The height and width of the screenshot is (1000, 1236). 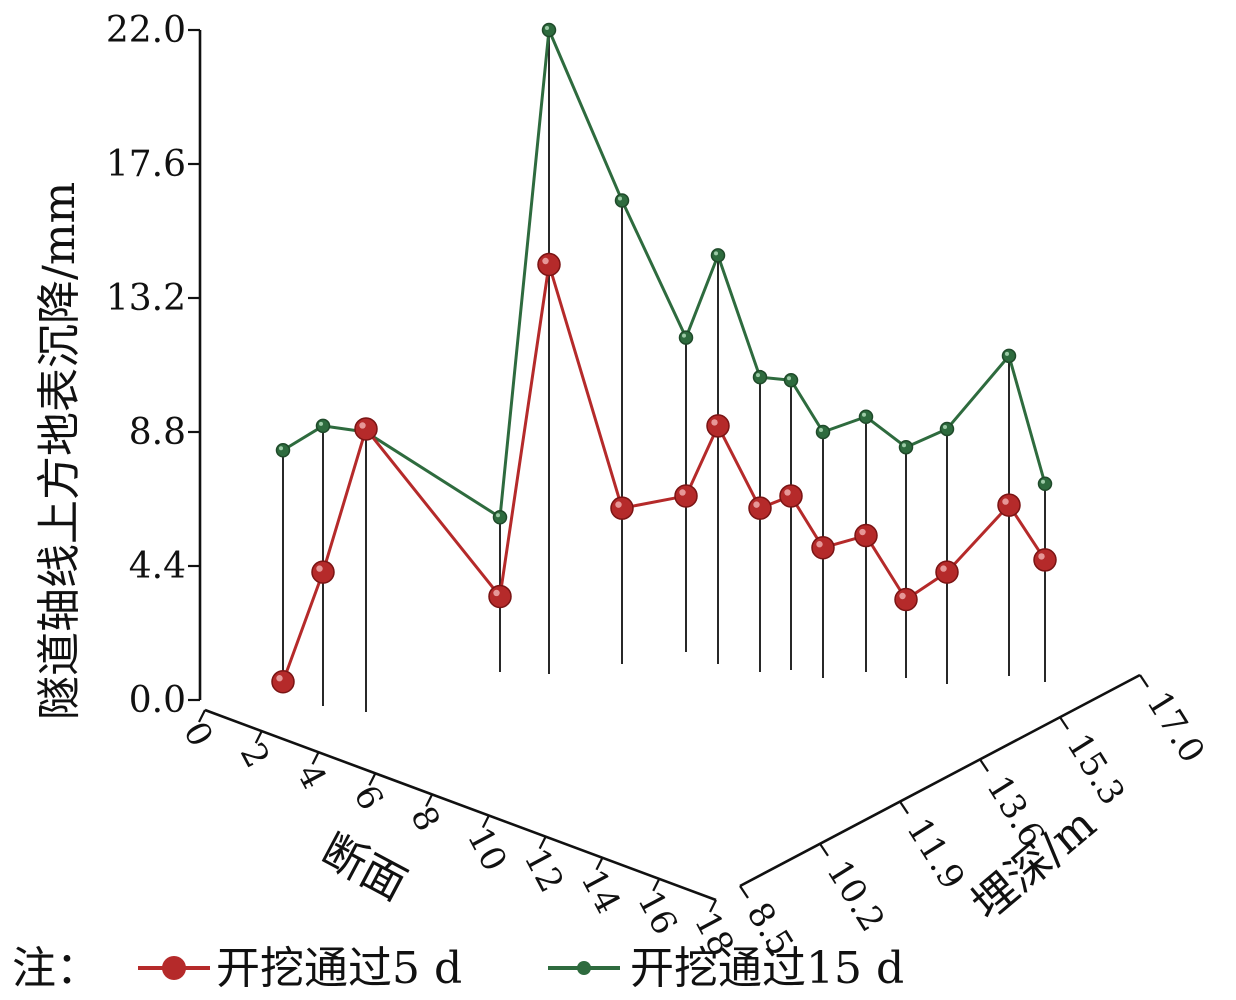 What do you see at coordinates (59, 451) in the screenshot?
I see `y-axis-title: 隧道轴线上方地表沉降/mm` at bounding box center [59, 451].